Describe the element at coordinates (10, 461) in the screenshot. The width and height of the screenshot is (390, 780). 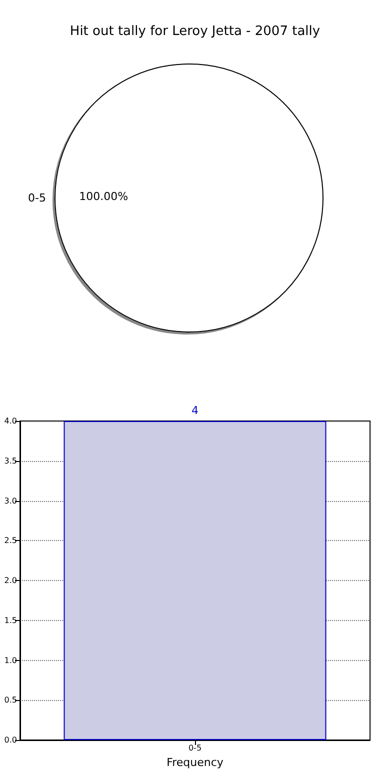
I see `y-tick-label: 3.5` at that location.